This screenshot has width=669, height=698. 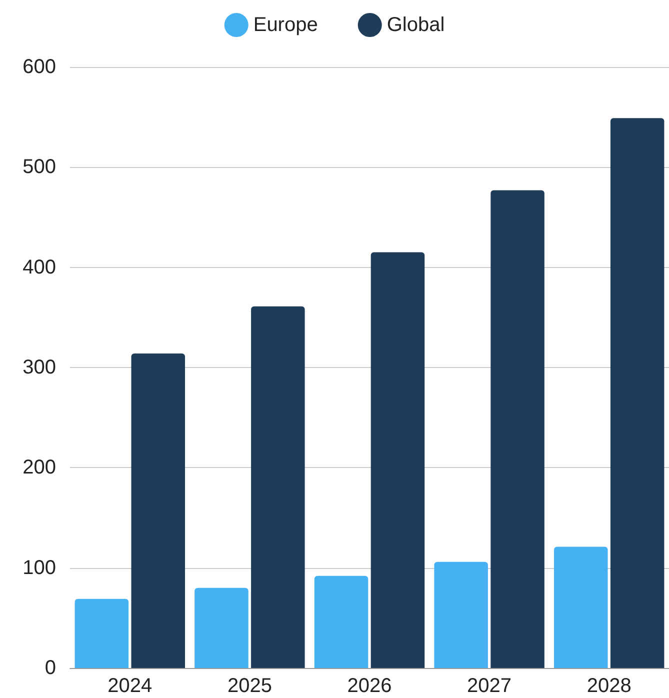 What do you see at coordinates (50, 668) in the screenshot?
I see `y-tick-label: 0` at bounding box center [50, 668].